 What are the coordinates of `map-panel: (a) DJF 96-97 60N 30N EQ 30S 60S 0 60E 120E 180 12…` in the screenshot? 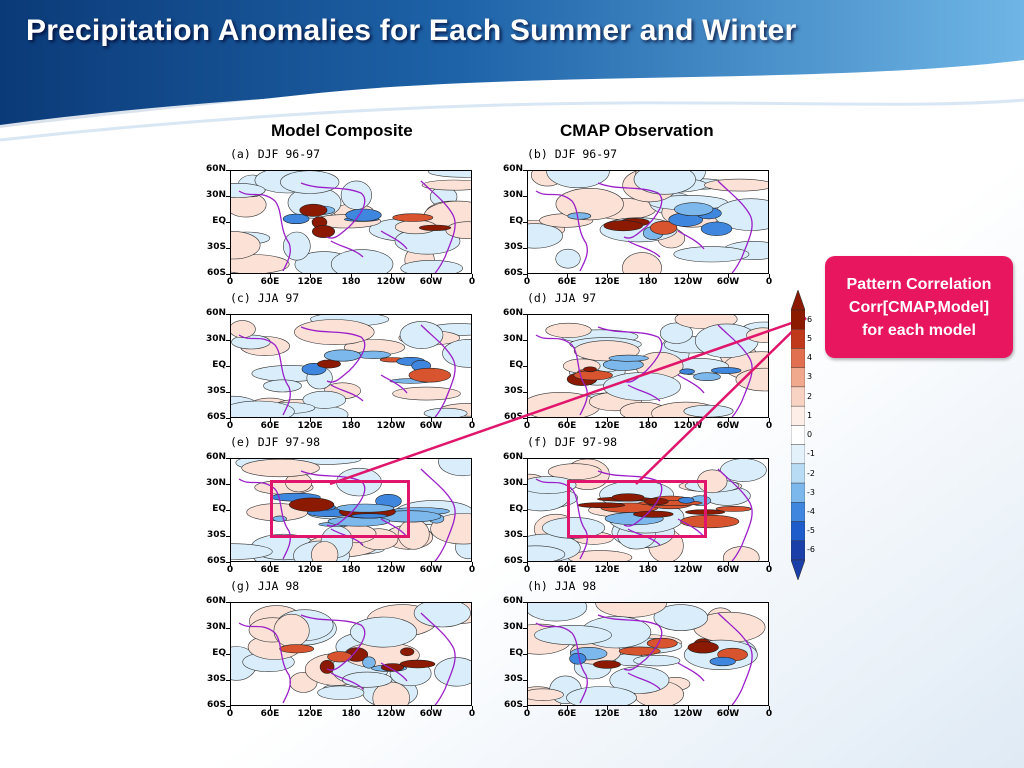 It's located at (350, 221).